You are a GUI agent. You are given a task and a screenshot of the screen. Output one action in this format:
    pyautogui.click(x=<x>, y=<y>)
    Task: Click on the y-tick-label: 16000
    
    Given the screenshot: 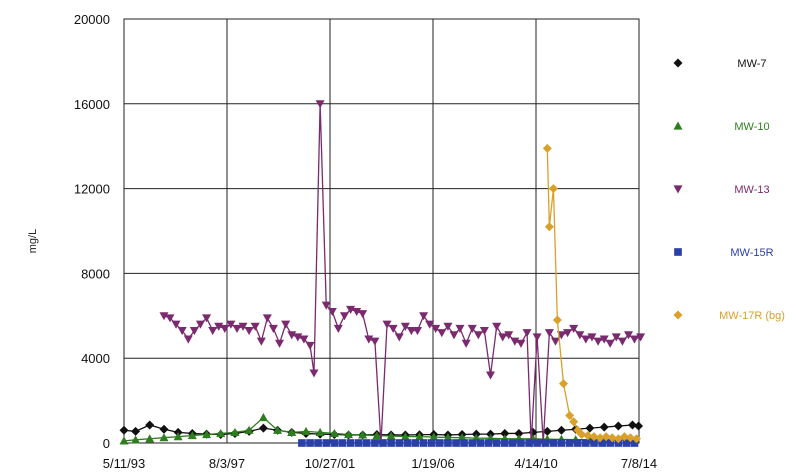 What is the action you would take?
    pyautogui.click(x=92, y=104)
    